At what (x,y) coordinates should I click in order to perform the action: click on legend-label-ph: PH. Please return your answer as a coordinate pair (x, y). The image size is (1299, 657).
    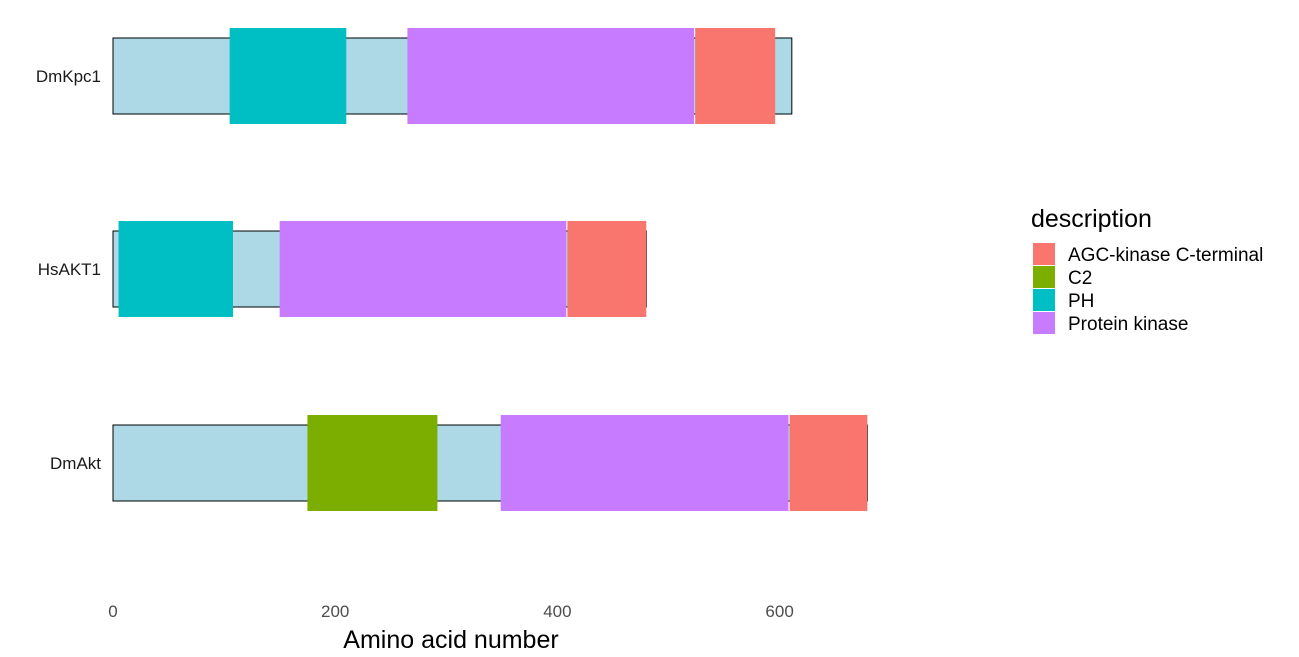
    Looking at the image, I should click on (1081, 301).